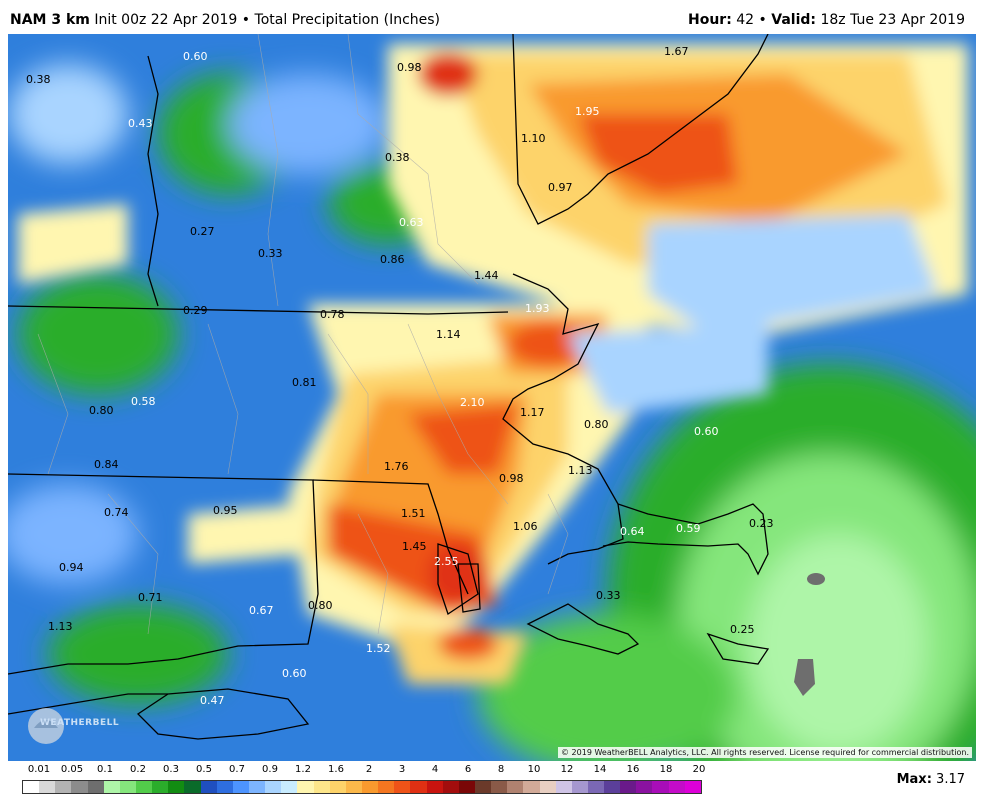 This screenshot has height=808, width=984. Describe the element at coordinates (533, 138) in the screenshot. I see `map-value-label: 1.10` at that location.